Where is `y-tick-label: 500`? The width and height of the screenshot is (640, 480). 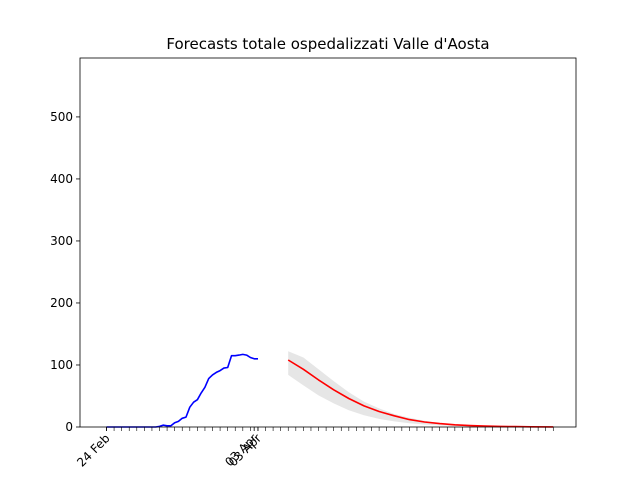 y-tick-label: 500 is located at coordinates (61, 117).